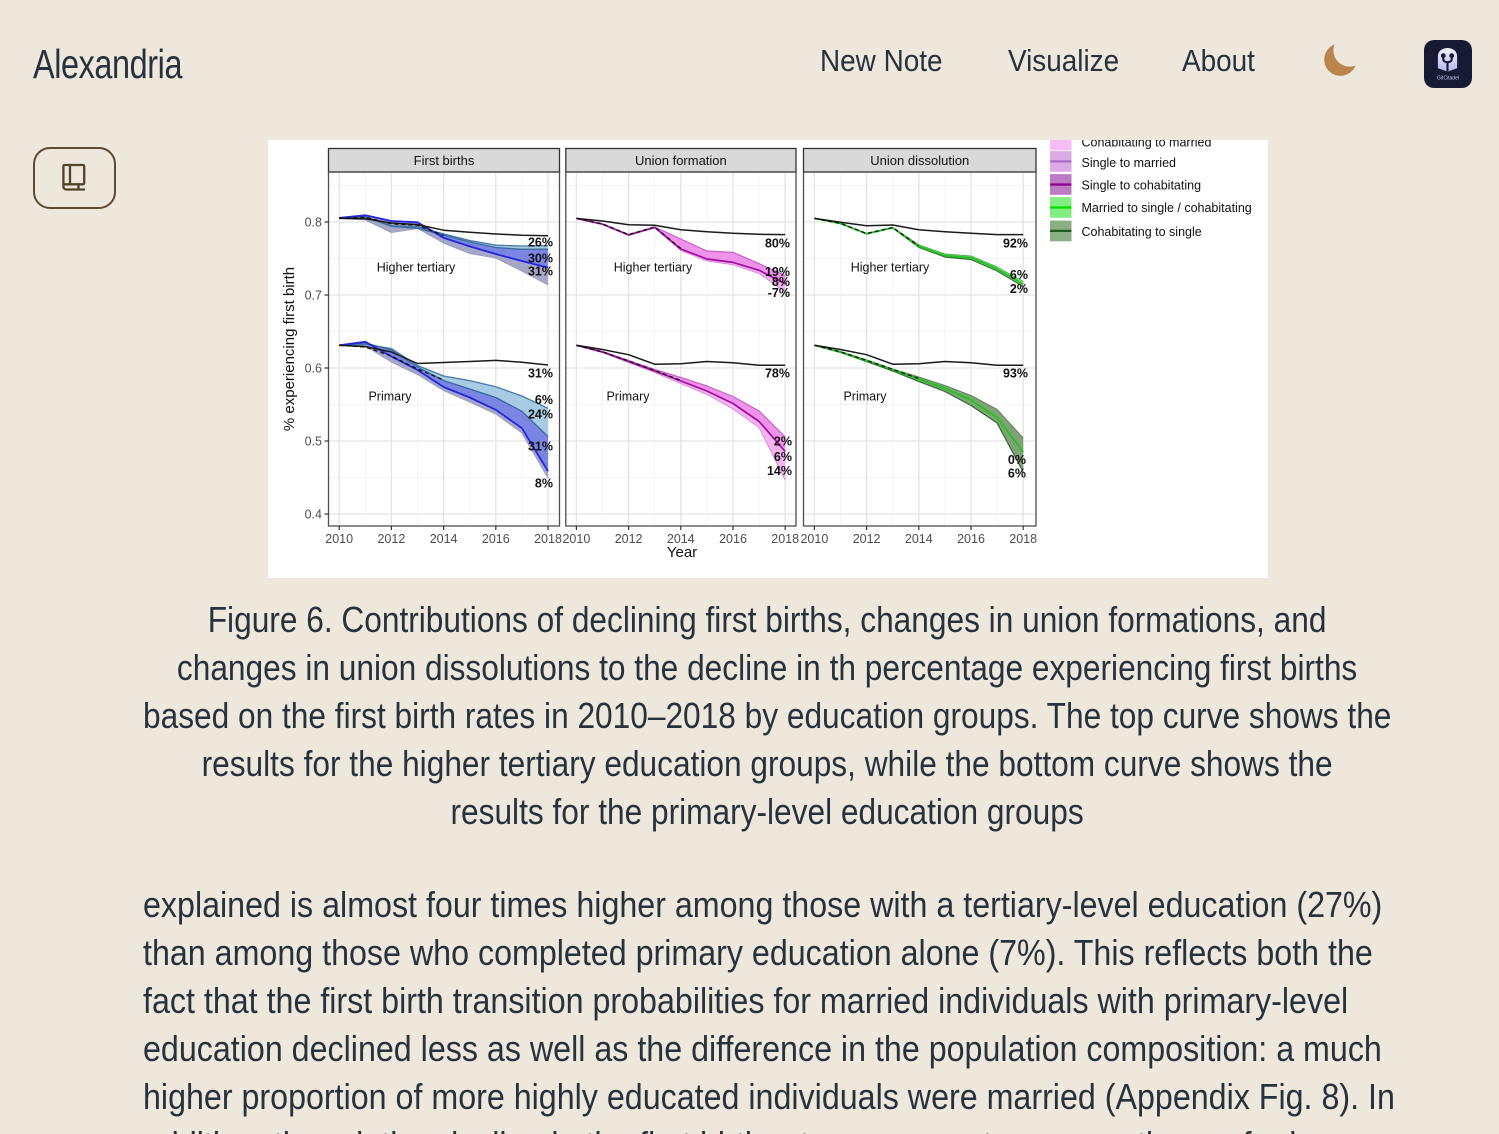  Describe the element at coordinates (1142, 186) in the screenshot. I see `svg-text: Single to cohabitating` at that location.